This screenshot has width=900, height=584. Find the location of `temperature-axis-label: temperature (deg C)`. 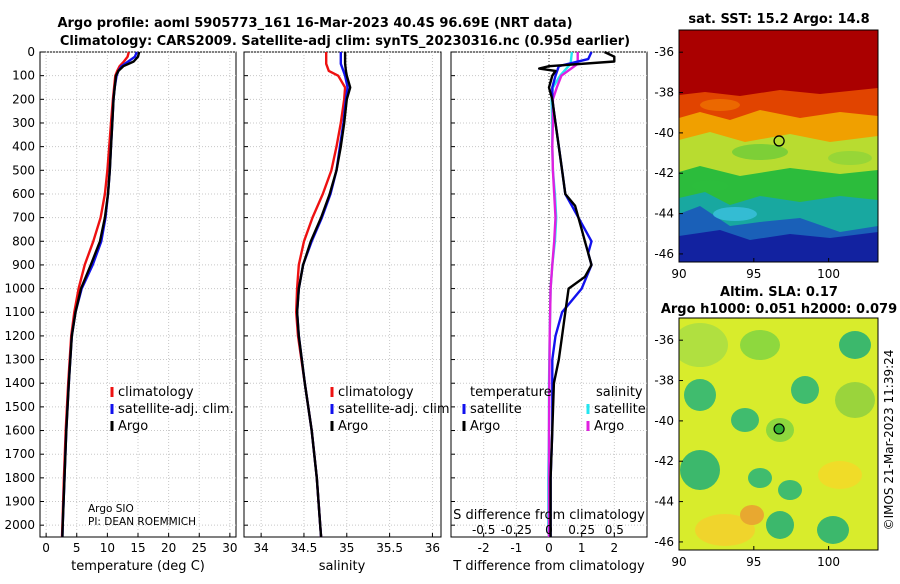

temperature-axis-label: temperature (deg C) is located at coordinates (138, 566).